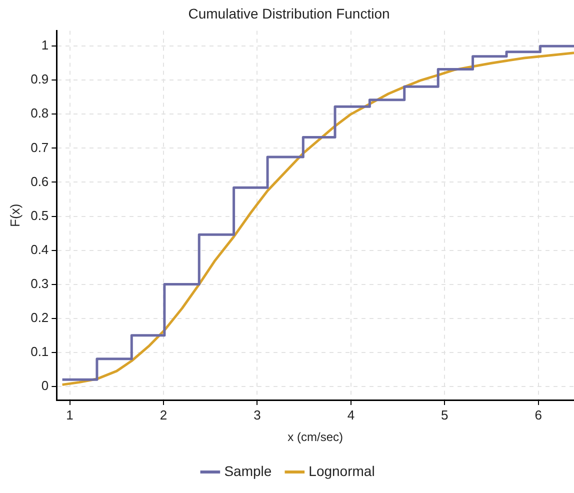 The height and width of the screenshot is (493, 574). What do you see at coordinates (351, 414) in the screenshot?
I see `x-tick-label: 4` at bounding box center [351, 414].